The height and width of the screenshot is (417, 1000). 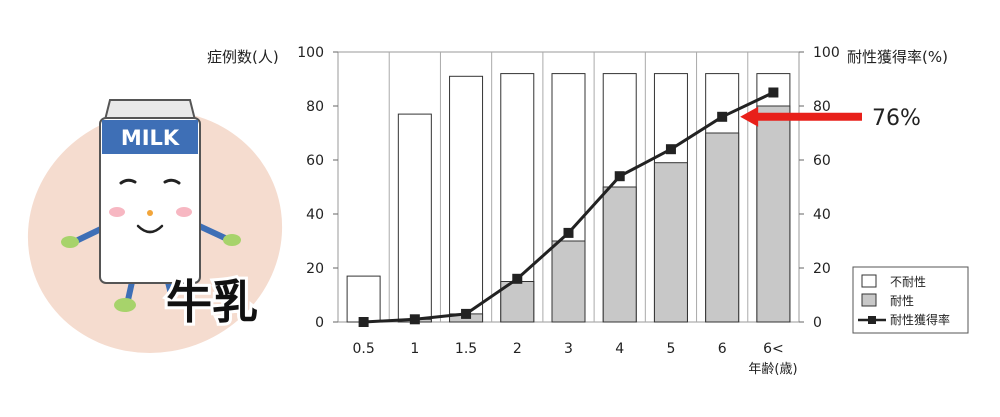 I want to click on x-tick-label: 6, so click(x=722, y=349).